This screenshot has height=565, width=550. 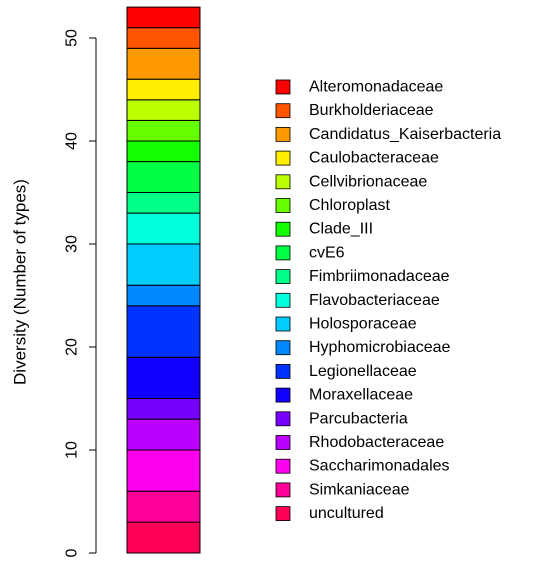 I want to click on bar-segment-cellvibrionaceae, so click(x=163, y=110).